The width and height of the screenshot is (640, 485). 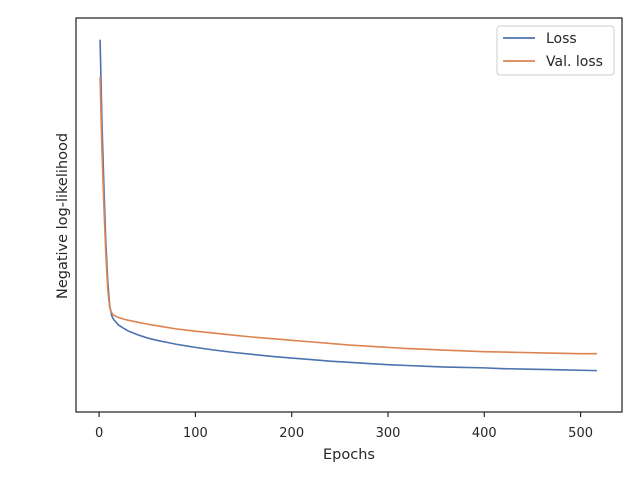 What do you see at coordinates (580, 433) in the screenshot?
I see `x-tick-label: 500` at bounding box center [580, 433].